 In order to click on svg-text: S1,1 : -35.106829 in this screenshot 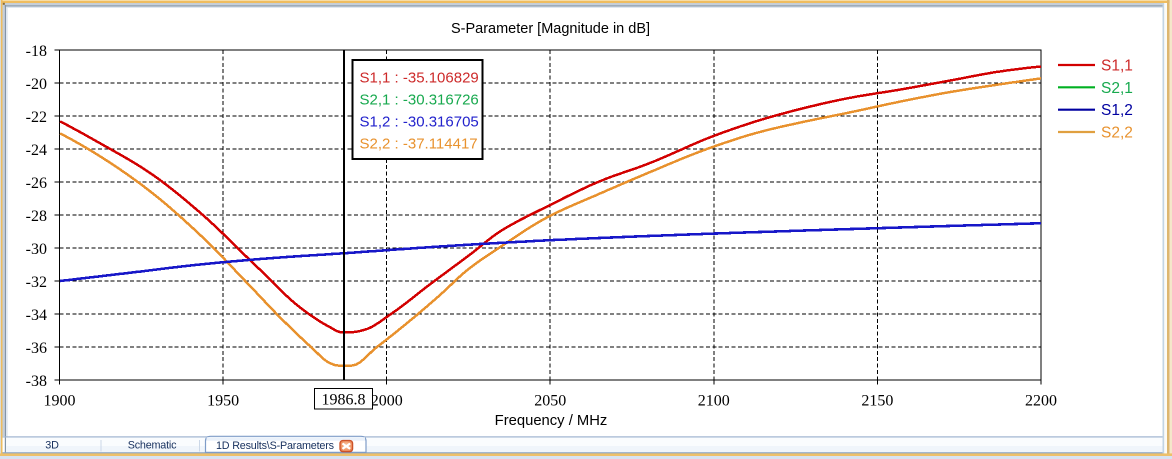, I will do `click(419, 78)`.